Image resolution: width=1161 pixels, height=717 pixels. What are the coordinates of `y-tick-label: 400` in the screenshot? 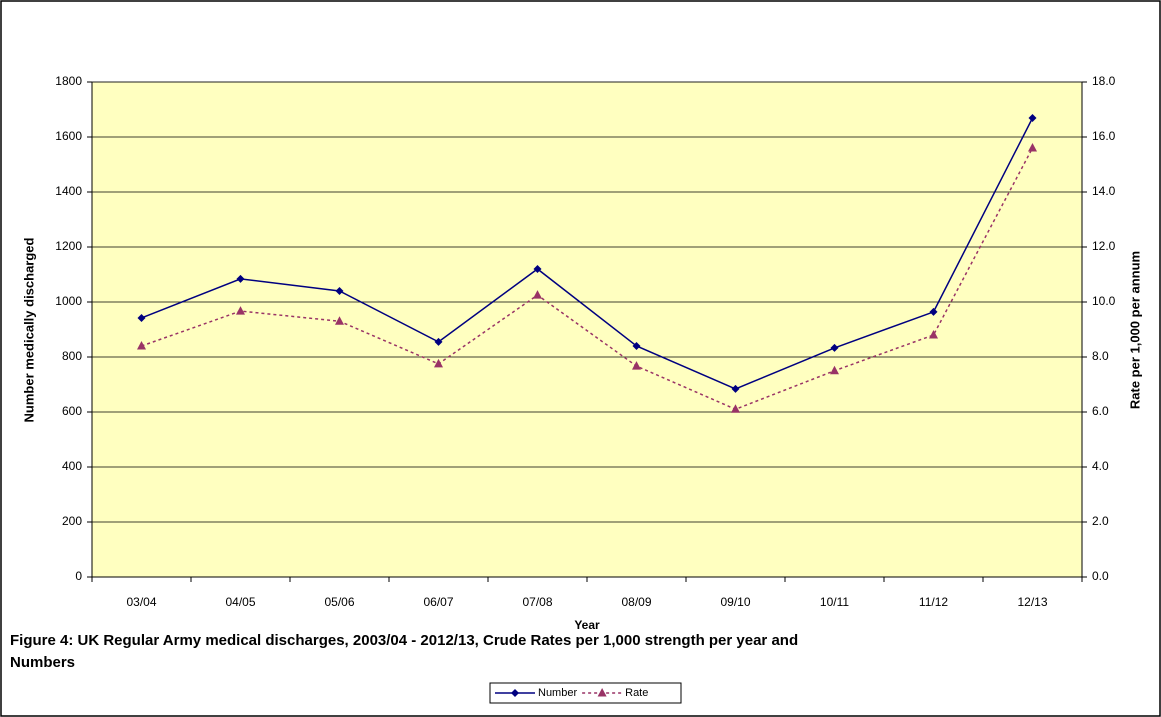 It's located at (72, 466).